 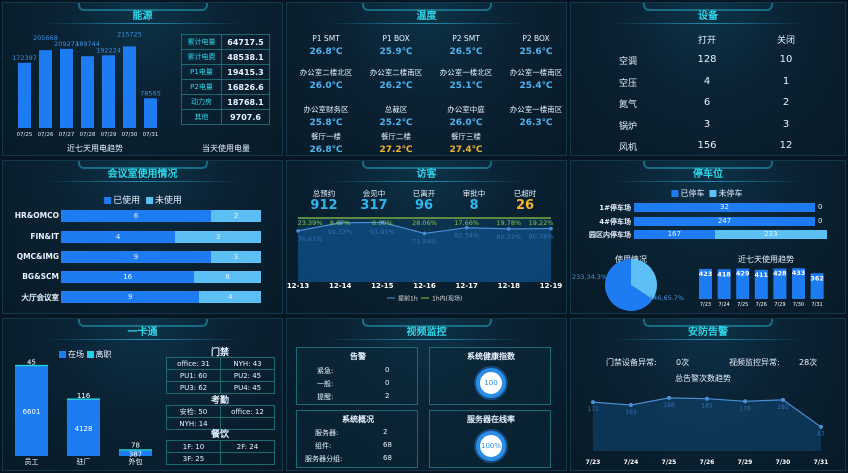 What do you see at coordinates (325, 371) in the screenshot?
I see `alarm-label: 紧急:` at bounding box center [325, 371].